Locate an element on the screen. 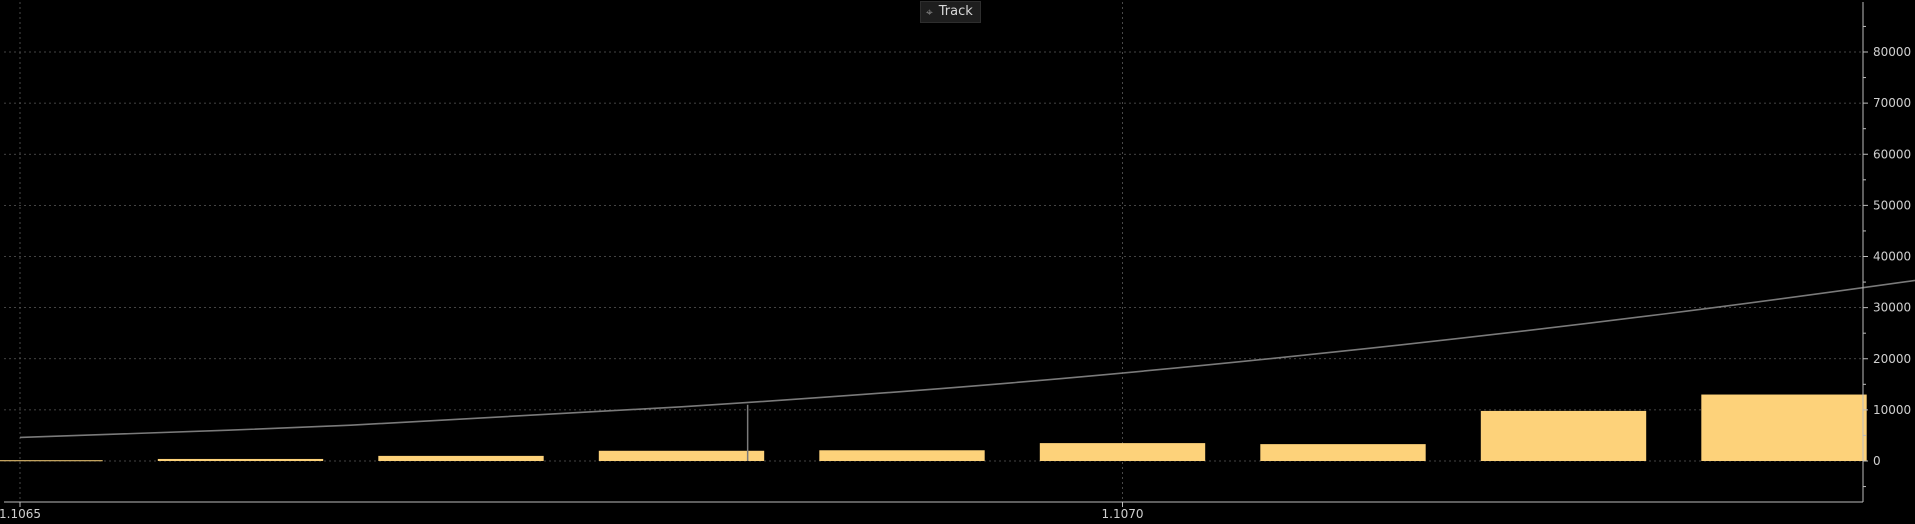  y-tick-label: 80000 is located at coordinates (1892, 52).